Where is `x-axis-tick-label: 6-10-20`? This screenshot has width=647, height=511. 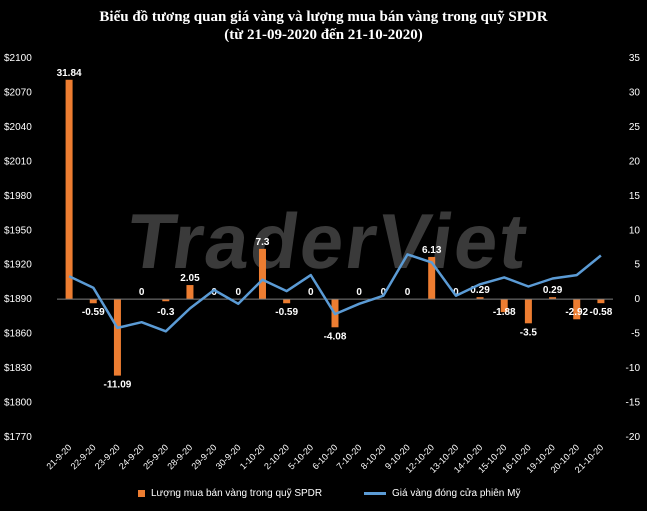 x-axis-tick-label: 6-10-20 is located at coordinates (324, 456).